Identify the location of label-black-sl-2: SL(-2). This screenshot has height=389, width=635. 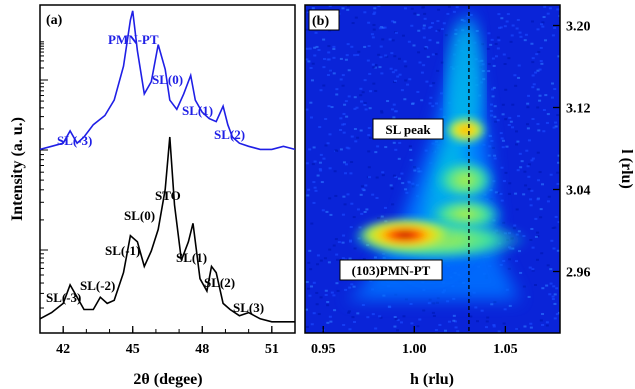
(97, 285).